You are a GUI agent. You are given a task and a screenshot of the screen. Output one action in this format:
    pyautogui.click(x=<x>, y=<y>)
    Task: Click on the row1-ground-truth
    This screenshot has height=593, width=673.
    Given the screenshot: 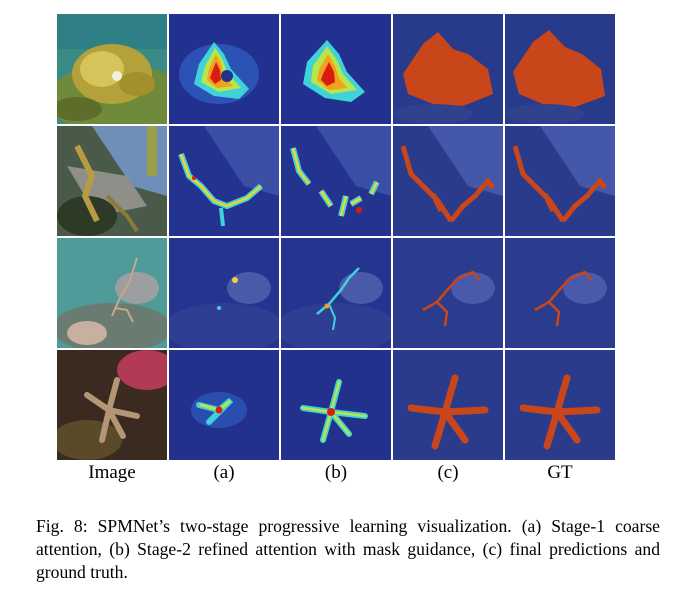 What is the action you would take?
    pyautogui.click(x=560, y=69)
    